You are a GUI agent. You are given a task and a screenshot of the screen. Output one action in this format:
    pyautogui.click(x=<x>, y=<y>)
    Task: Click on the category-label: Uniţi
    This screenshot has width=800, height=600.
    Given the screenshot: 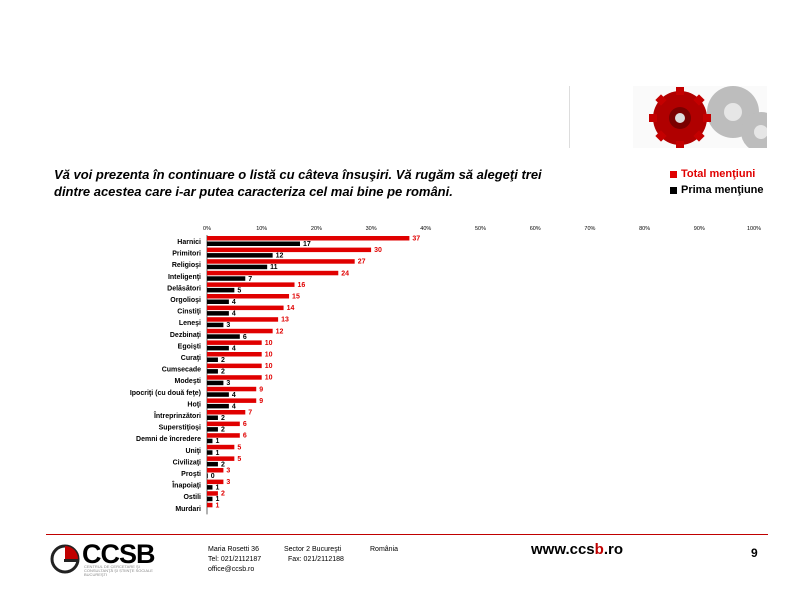 What is the action you would take?
    pyautogui.click(x=193, y=451)
    